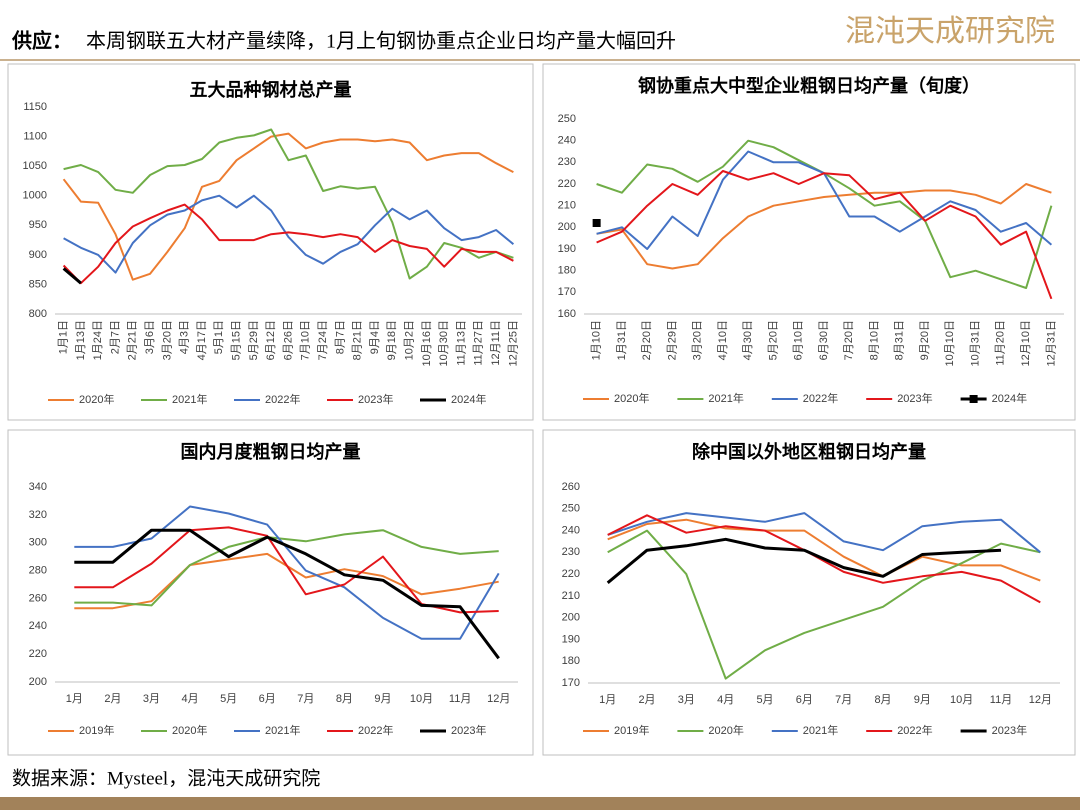 This screenshot has width=1080, height=810. Describe the element at coordinates (202, 340) in the screenshot. I see `x-tick-label: 4月17日` at that location.